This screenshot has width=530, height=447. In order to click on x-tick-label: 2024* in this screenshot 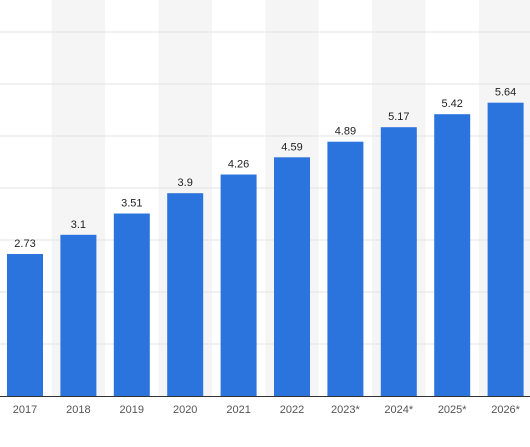, I will do `click(398, 410)`.